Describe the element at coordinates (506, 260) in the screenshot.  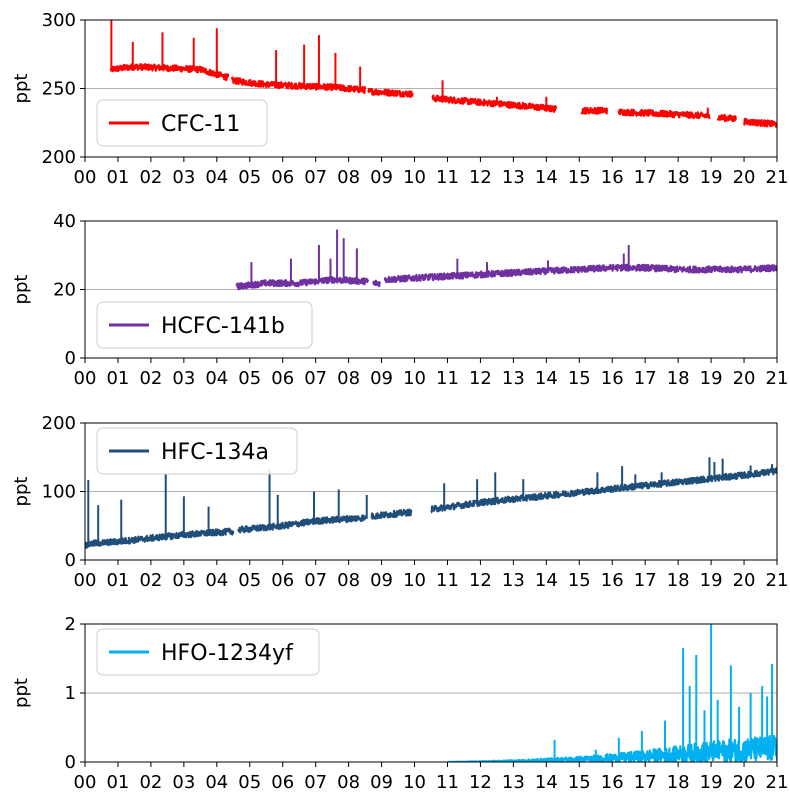
I see `series-HCFC-141b` at that location.